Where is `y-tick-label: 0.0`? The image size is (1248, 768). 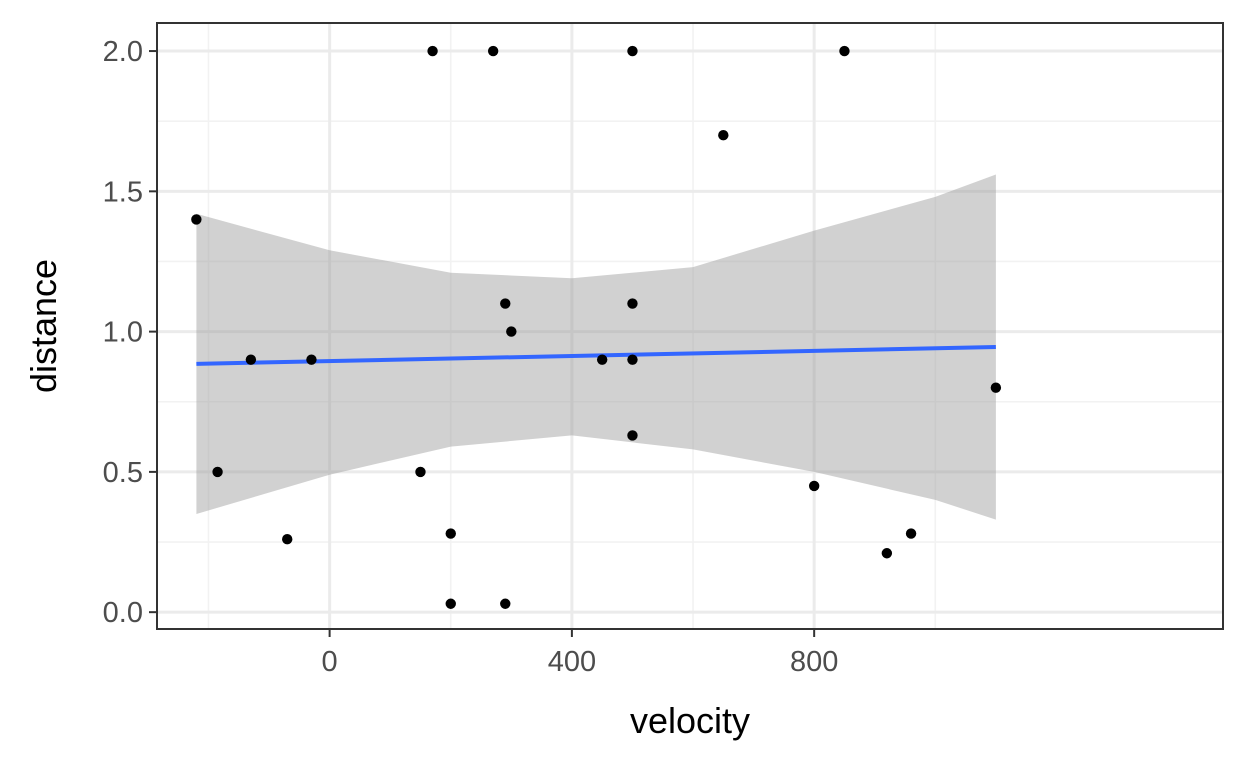
y-tick-label: 0.0 is located at coordinates (123, 613).